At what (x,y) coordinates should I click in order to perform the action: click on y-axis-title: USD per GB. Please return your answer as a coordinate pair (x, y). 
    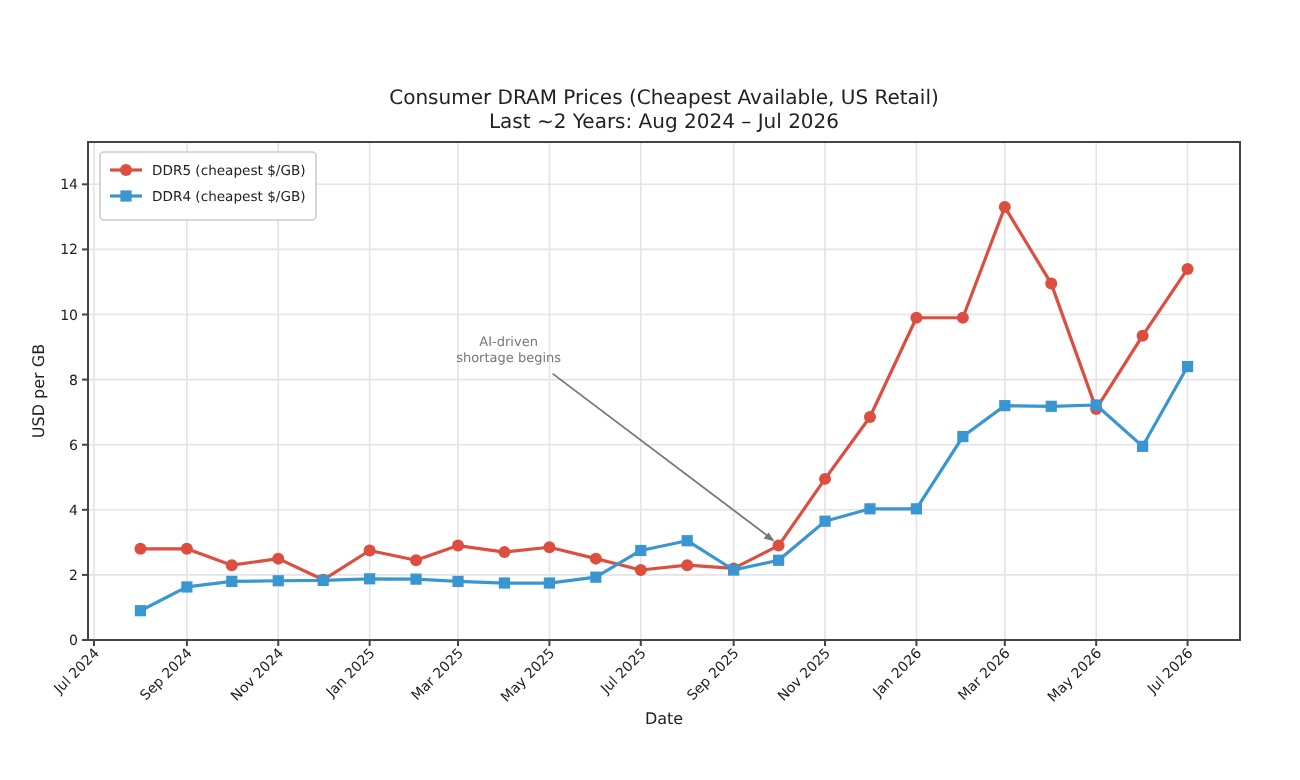
    Looking at the image, I should click on (39, 391).